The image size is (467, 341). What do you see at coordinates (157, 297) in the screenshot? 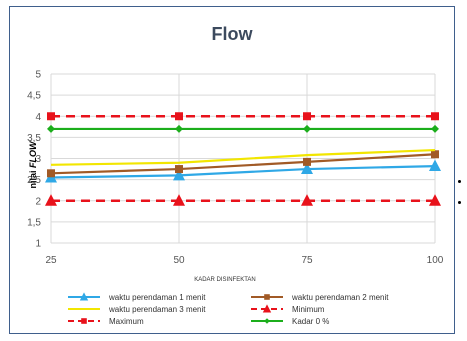
I see `legend-label: waktu perendaman 1 menit` at bounding box center [157, 297].